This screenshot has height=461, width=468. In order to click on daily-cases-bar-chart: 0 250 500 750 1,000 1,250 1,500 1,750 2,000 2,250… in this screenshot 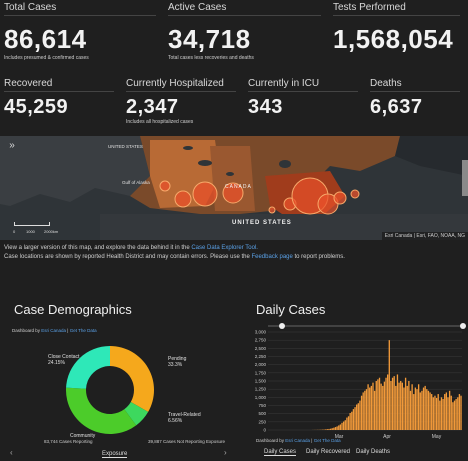, I will do `click(355, 388)`.